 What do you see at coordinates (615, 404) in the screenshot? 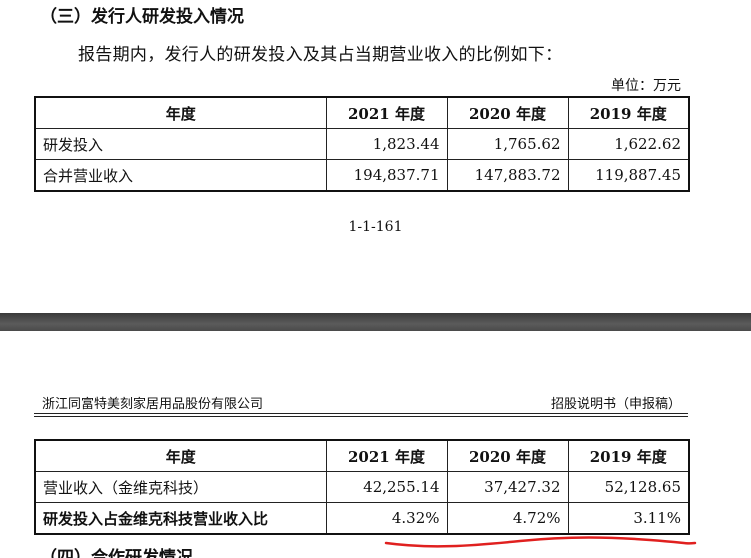
I see `document-type: 招股说明书（申报稿）` at bounding box center [615, 404].